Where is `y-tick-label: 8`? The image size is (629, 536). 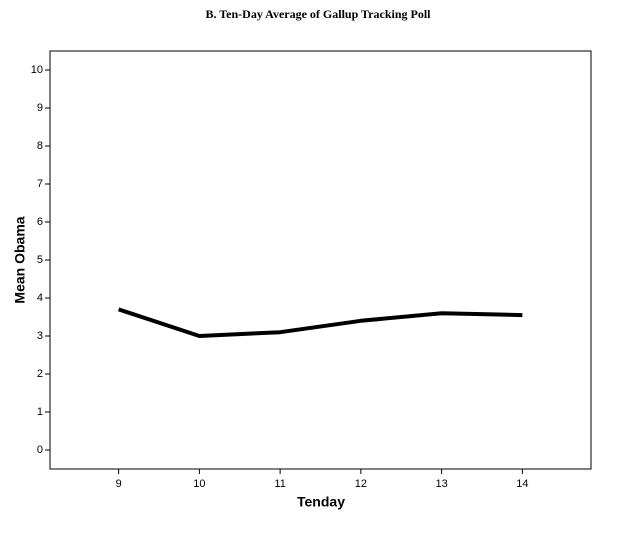 y-tick-label: 8 is located at coordinates (40, 146).